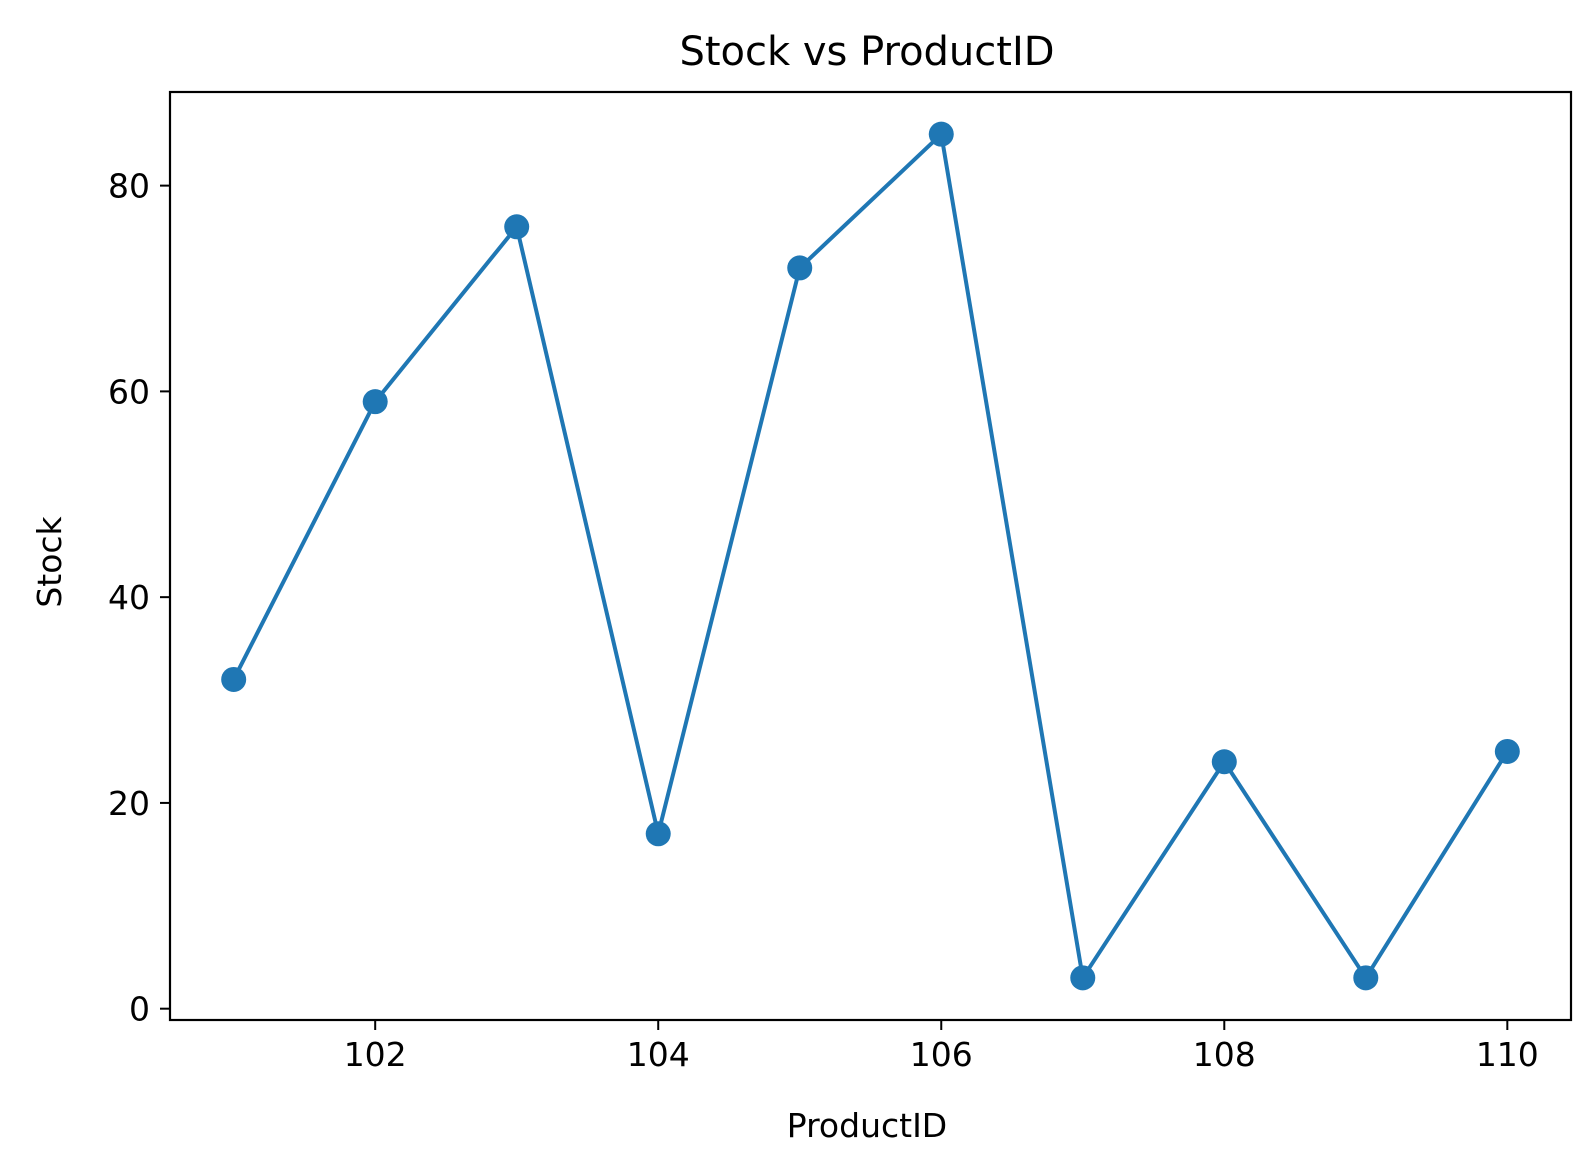 The height and width of the screenshot is (1172, 1593). What do you see at coordinates (658, 1054) in the screenshot?
I see `x-tick-label: 104` at bounding box center [658, 1054].